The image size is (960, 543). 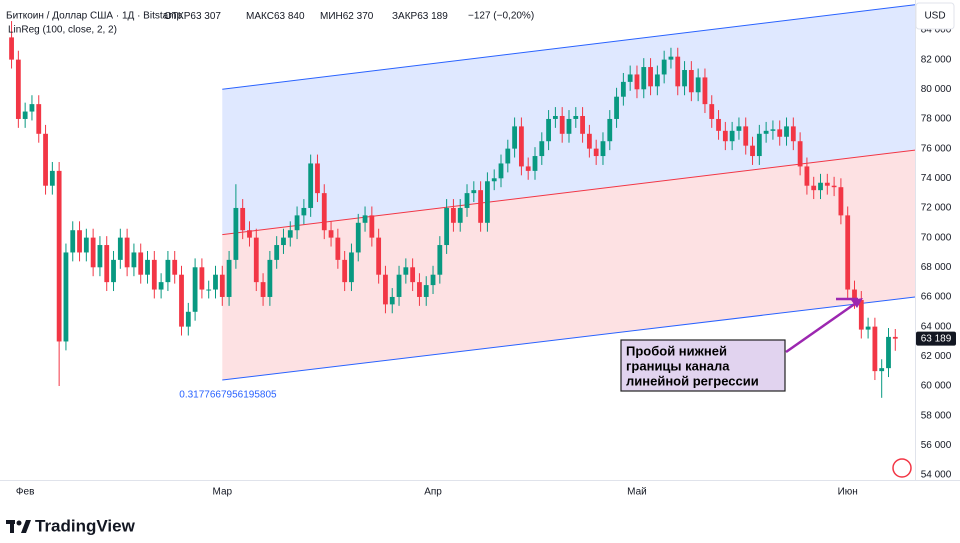 What do you see at coordinates (936, 208) in the screenshot?
I see `y-tick-label: 72 000` at bounding box center [936, 208].